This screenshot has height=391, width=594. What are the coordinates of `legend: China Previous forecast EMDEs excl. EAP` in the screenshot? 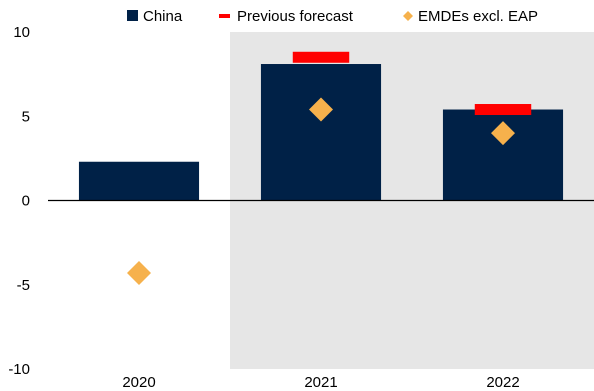 It's located at (332, 16).